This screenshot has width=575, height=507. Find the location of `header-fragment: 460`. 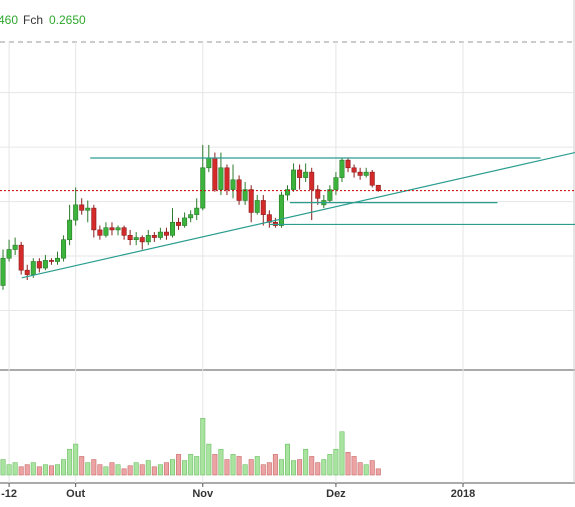

header-fragment: 460 is located at coordinates (9, 20).